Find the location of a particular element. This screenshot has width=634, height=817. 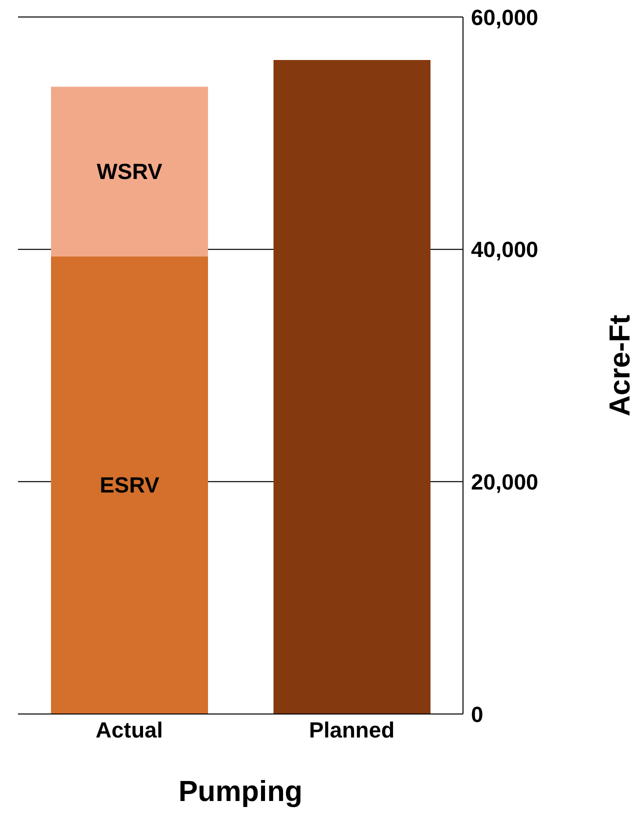

series-label: WSRV is located at coordinates (129, 171).